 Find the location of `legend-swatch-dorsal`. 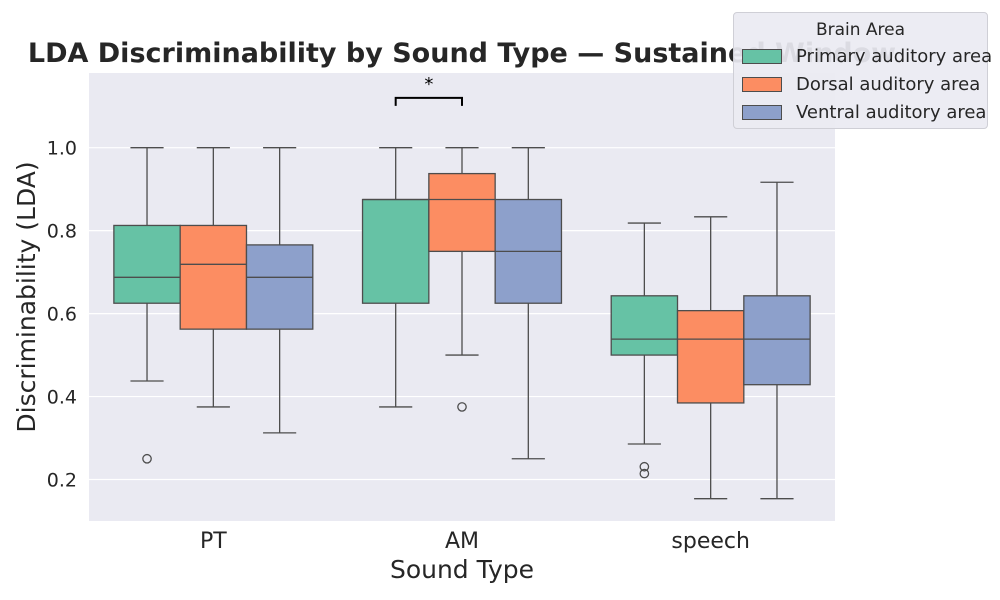

legend-swatch-dorsal is located at coordinates (762, 84).